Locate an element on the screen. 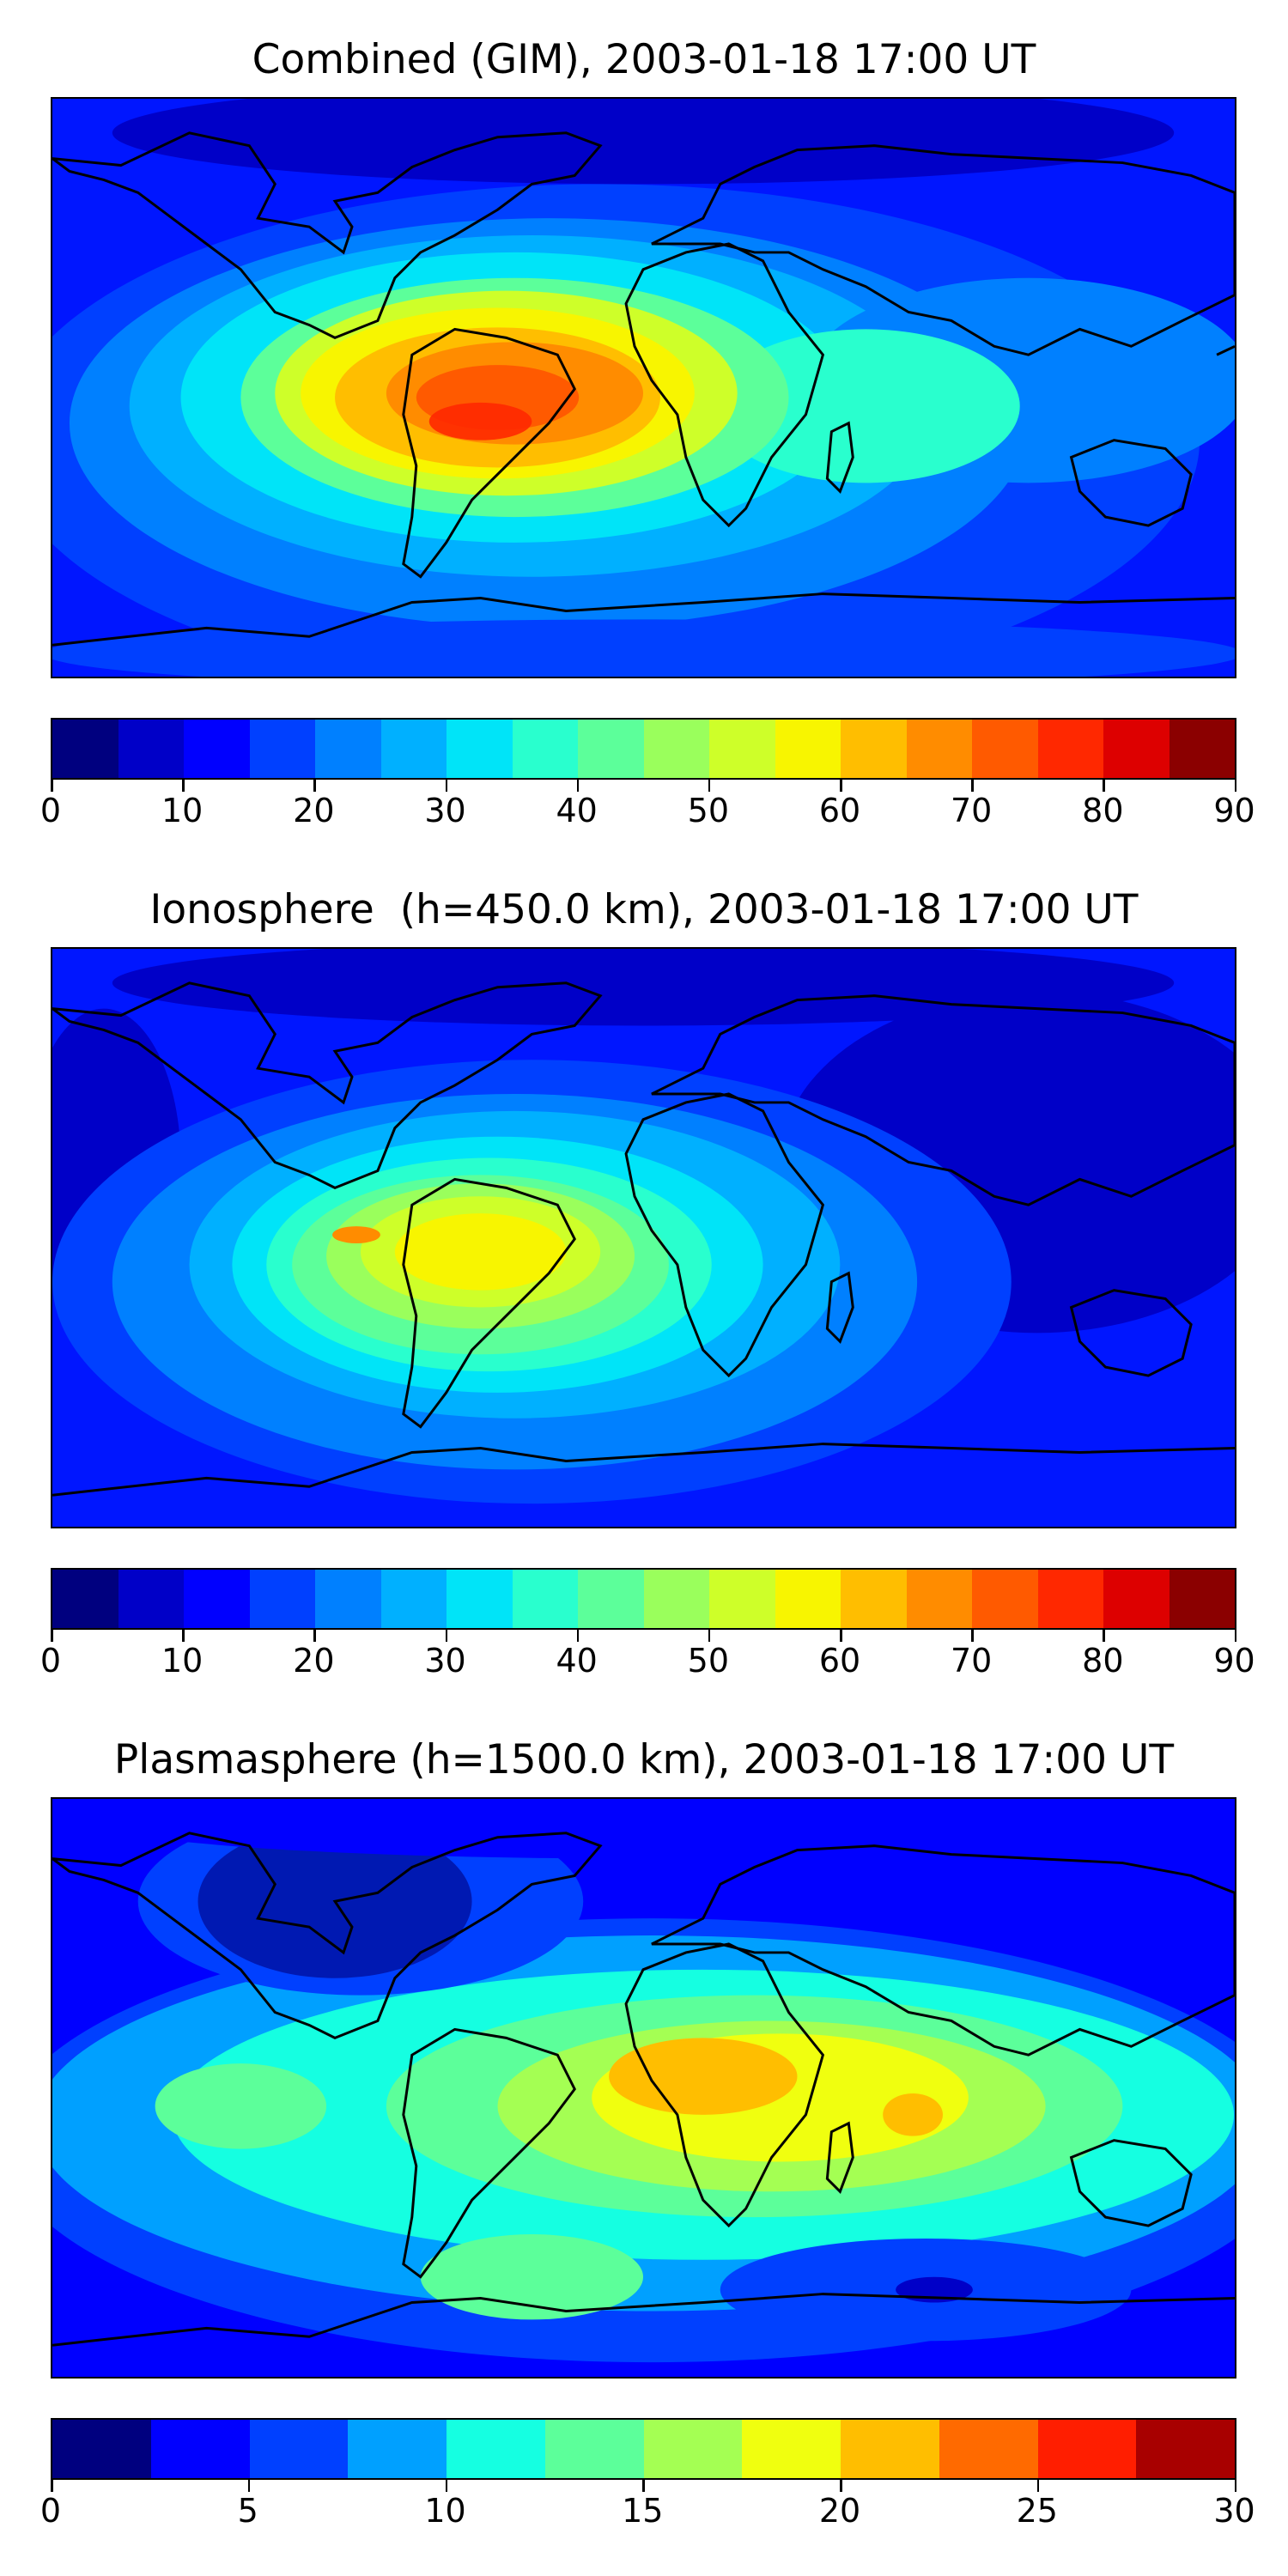 The width and height of the screenshot is (1288, 2576). colorbar-tick-label: 5 is located at coordinates (248, 2511).